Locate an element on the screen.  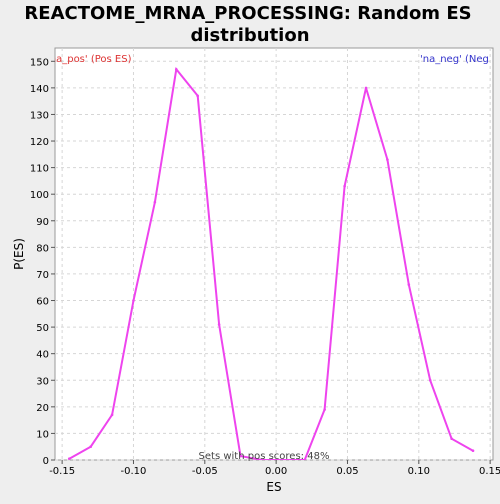
y-tick-label: 40 is located at coordinates (42, 355).